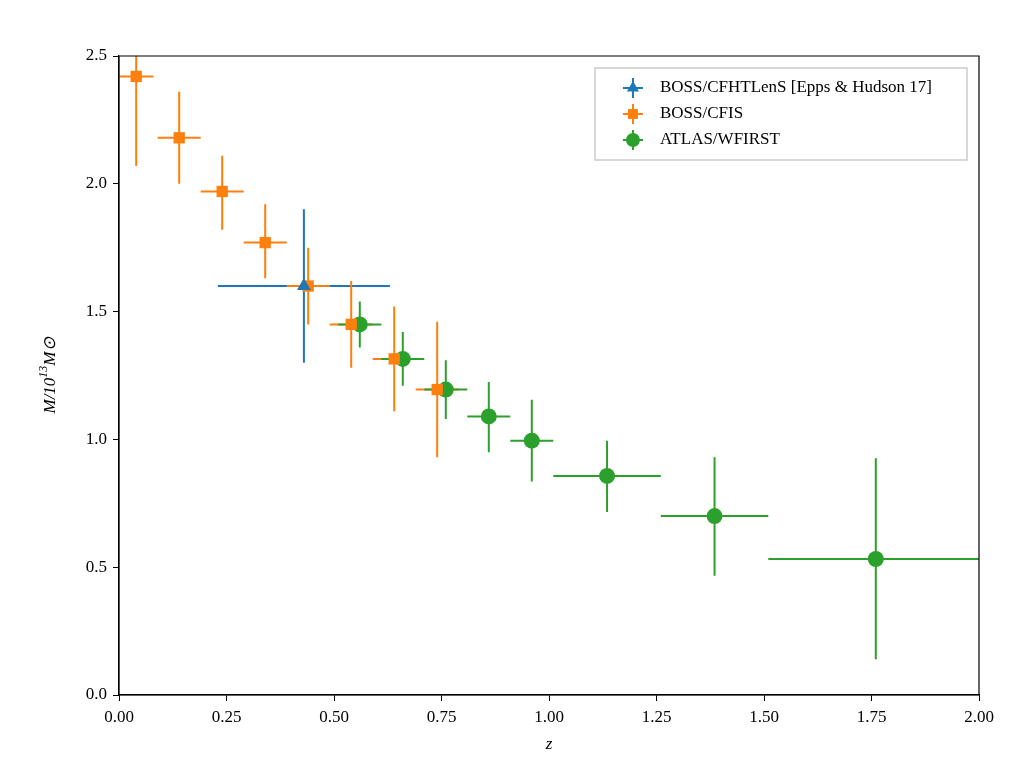  What do you see at coordinates (96, 438) in the screenshot?
I see `y-tick-label: 1.0` at bounding box center [96, 438].